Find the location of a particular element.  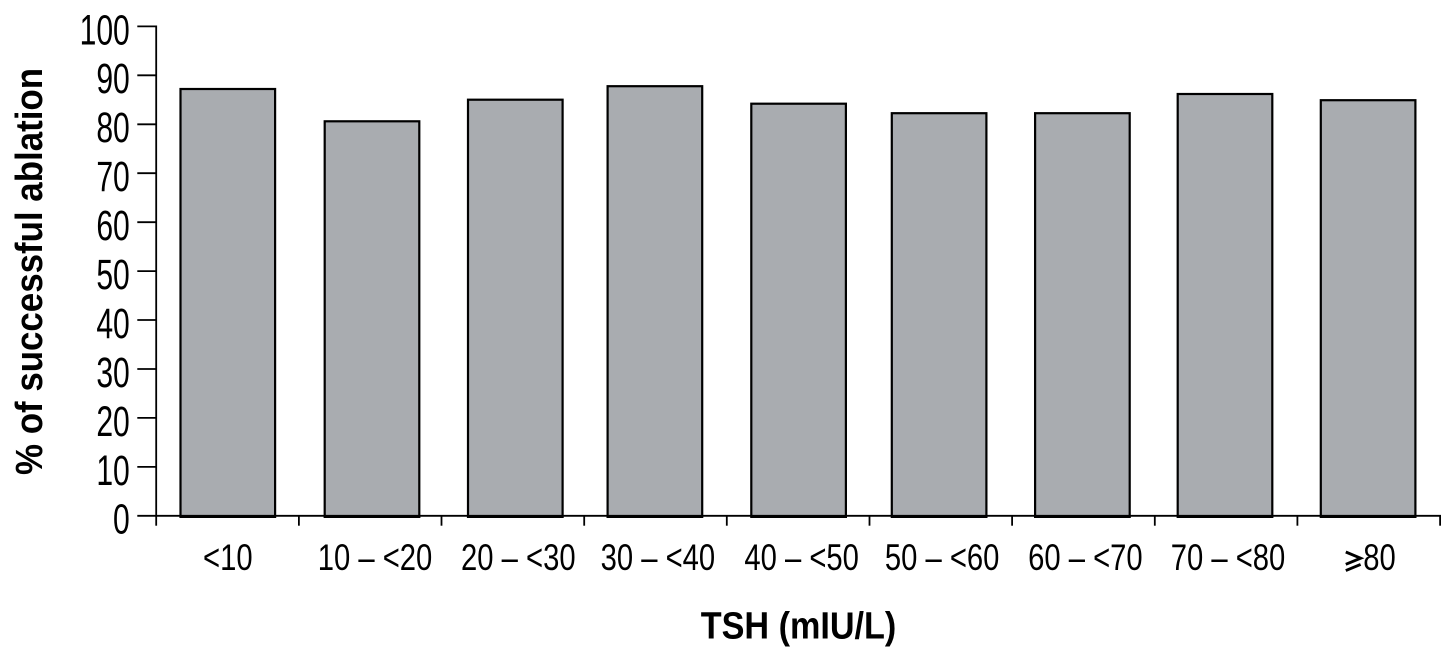

svg-text: 50 – <60 is located at coordinates (942, 558).